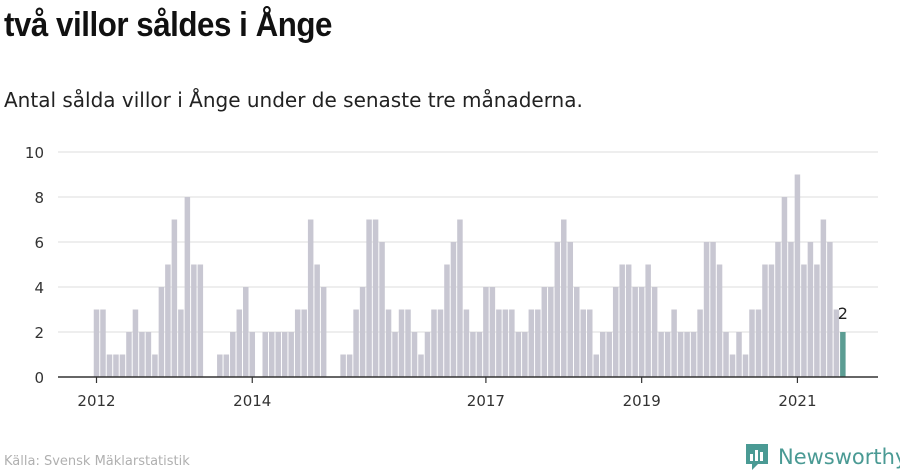 This screenshot has width=900, height=474. What do you see at coordinates (822, 457) in the screenshot?
I see `brand-logo: Newsworthy` at bounding box center [822, 457].